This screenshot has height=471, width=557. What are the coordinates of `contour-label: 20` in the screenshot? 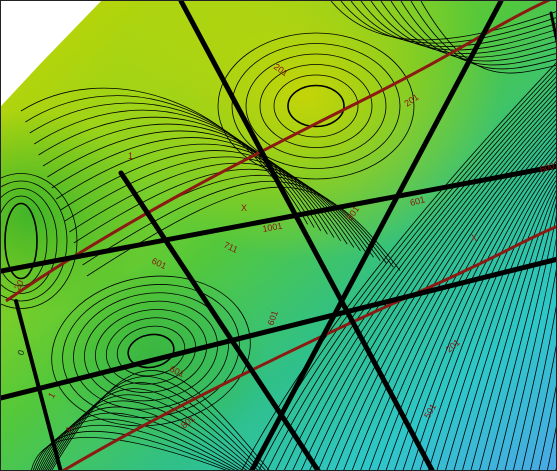 It's located at (19, 285).